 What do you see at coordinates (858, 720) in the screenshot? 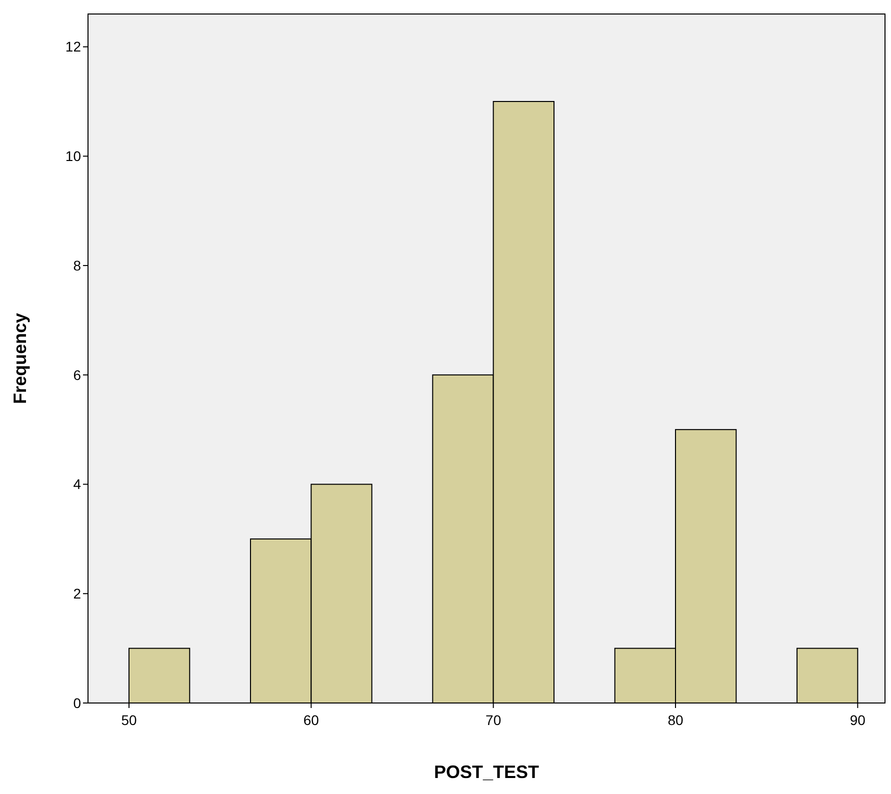
I see `x-tick-label: 90` at bounding box center [858, 720].